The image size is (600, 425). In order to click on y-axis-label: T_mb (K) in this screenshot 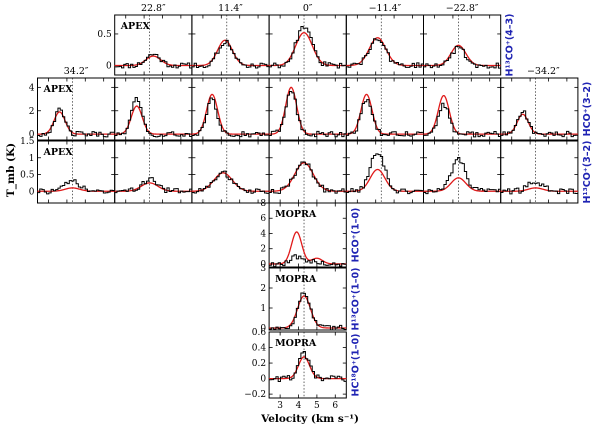, I will do `click(11, 170)`.